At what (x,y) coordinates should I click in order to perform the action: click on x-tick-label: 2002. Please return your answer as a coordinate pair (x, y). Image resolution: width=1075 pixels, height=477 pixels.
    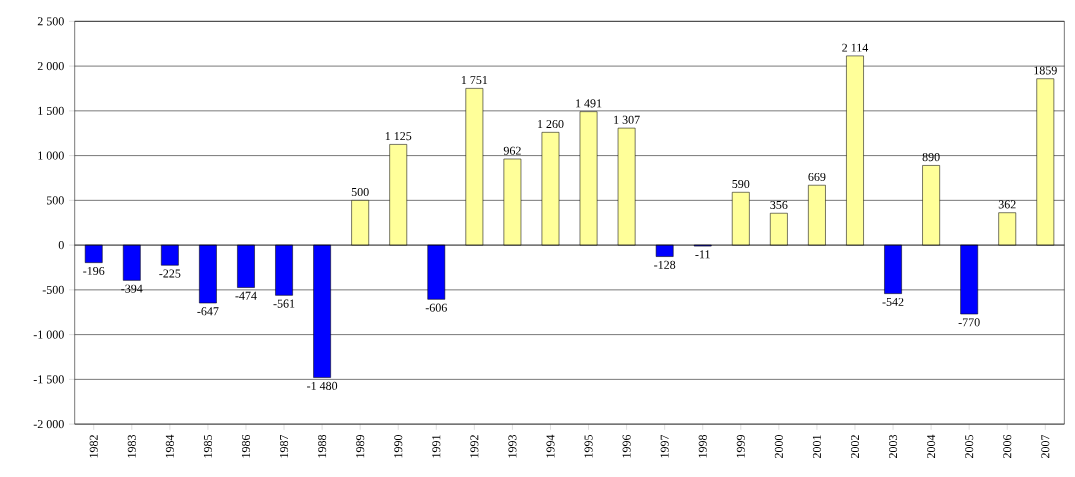
    Looking at the image, I should click on (855, 446).